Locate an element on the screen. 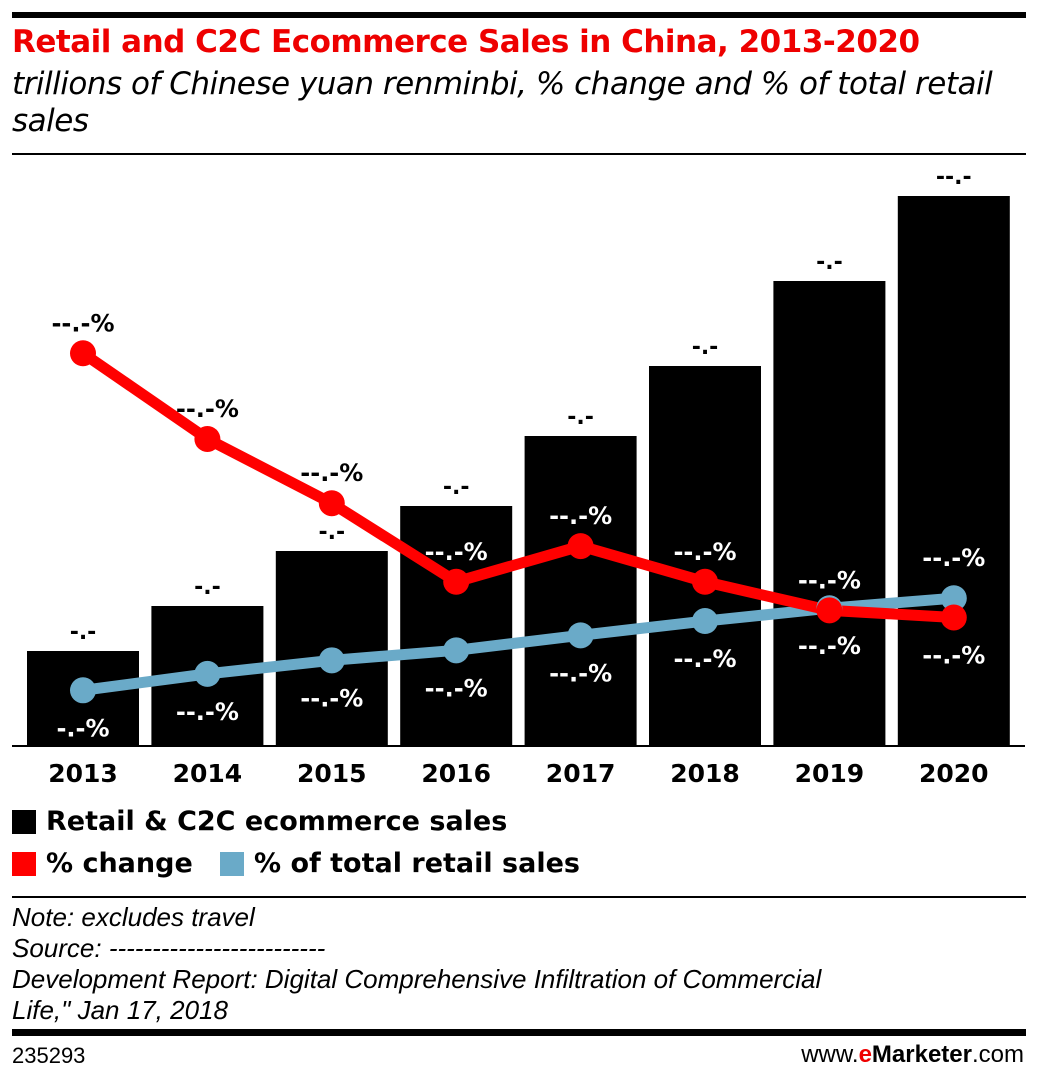 Image resolution: width=1038 pixels, height=1083 pixels. x-tick-label: 2015 is located at coordinates (332, 773).